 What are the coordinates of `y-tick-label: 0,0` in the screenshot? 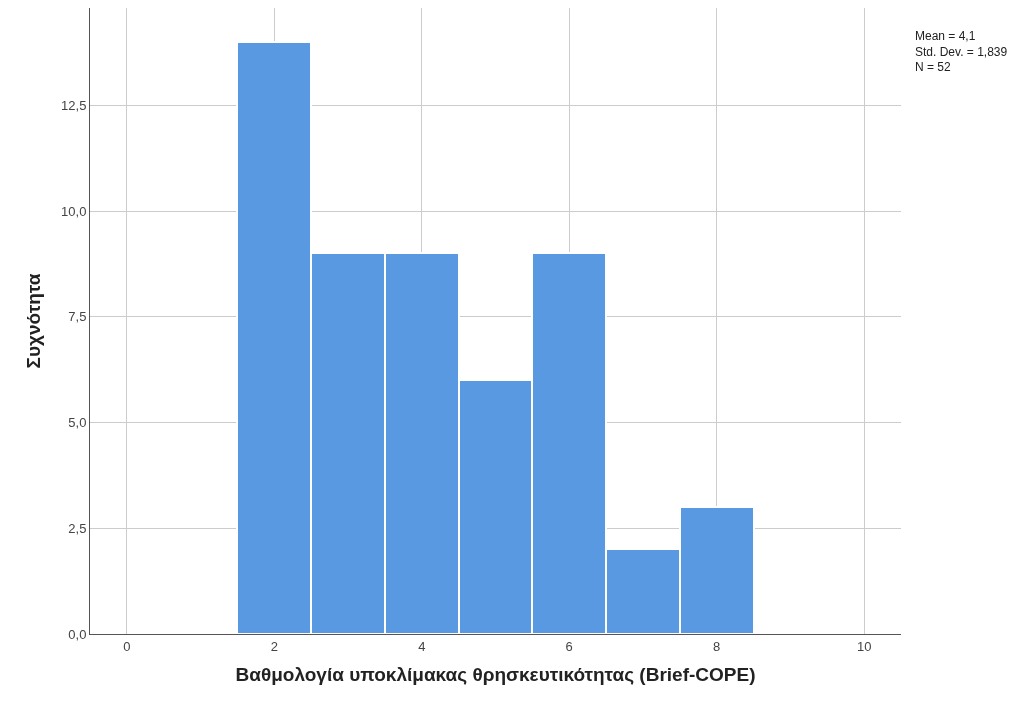 It's located at (77, 634).